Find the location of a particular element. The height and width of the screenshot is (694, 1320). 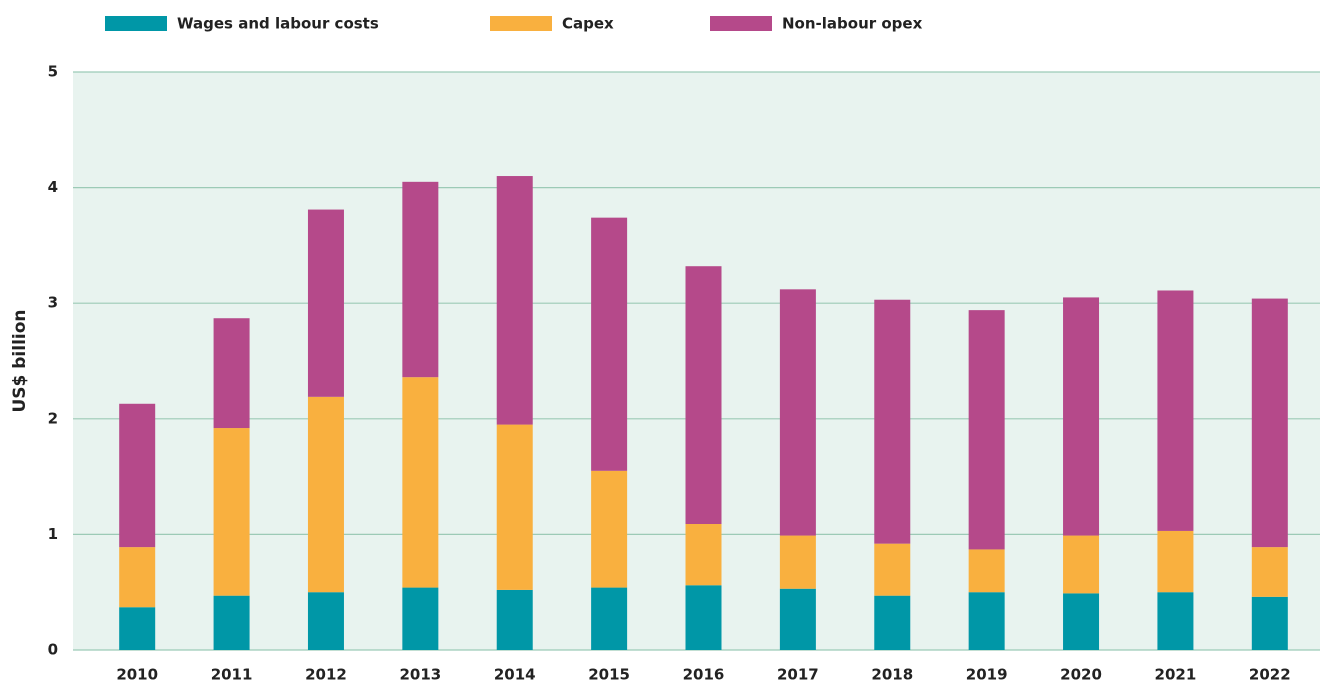

x-tick-label: 2012 is located at coordinates (326, 675).